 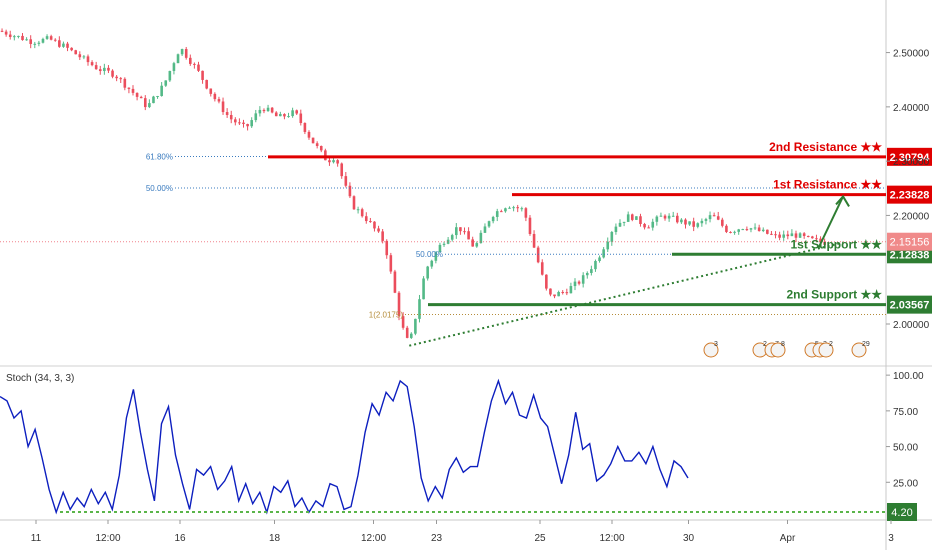 What do you see at coordinates (626, 294) in the screenshot?
I see `rising-trendline` at bounding box center [626, 294].